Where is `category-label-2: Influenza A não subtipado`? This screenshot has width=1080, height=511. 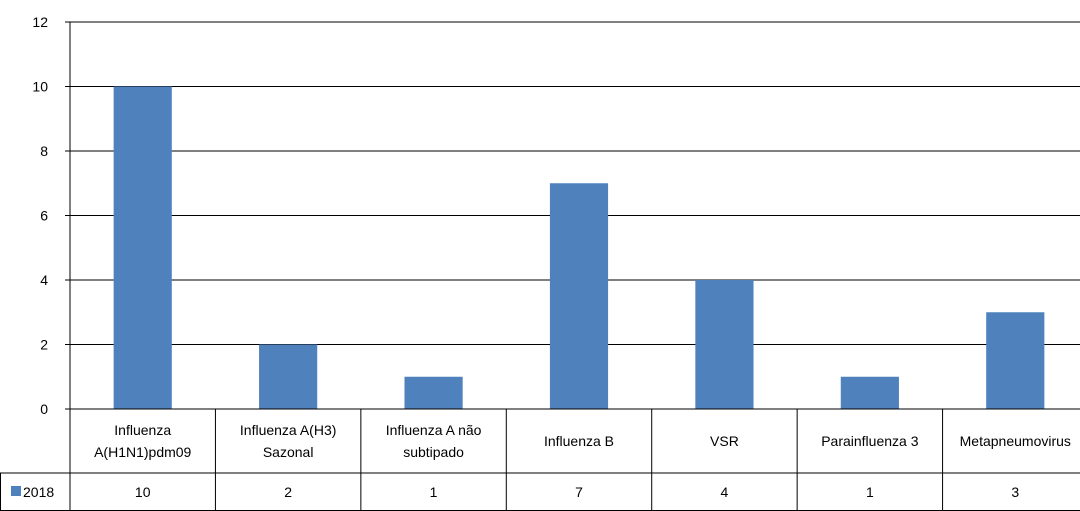 category-label-2: Influenza A não subtipado is located at coordinates (434, 441).